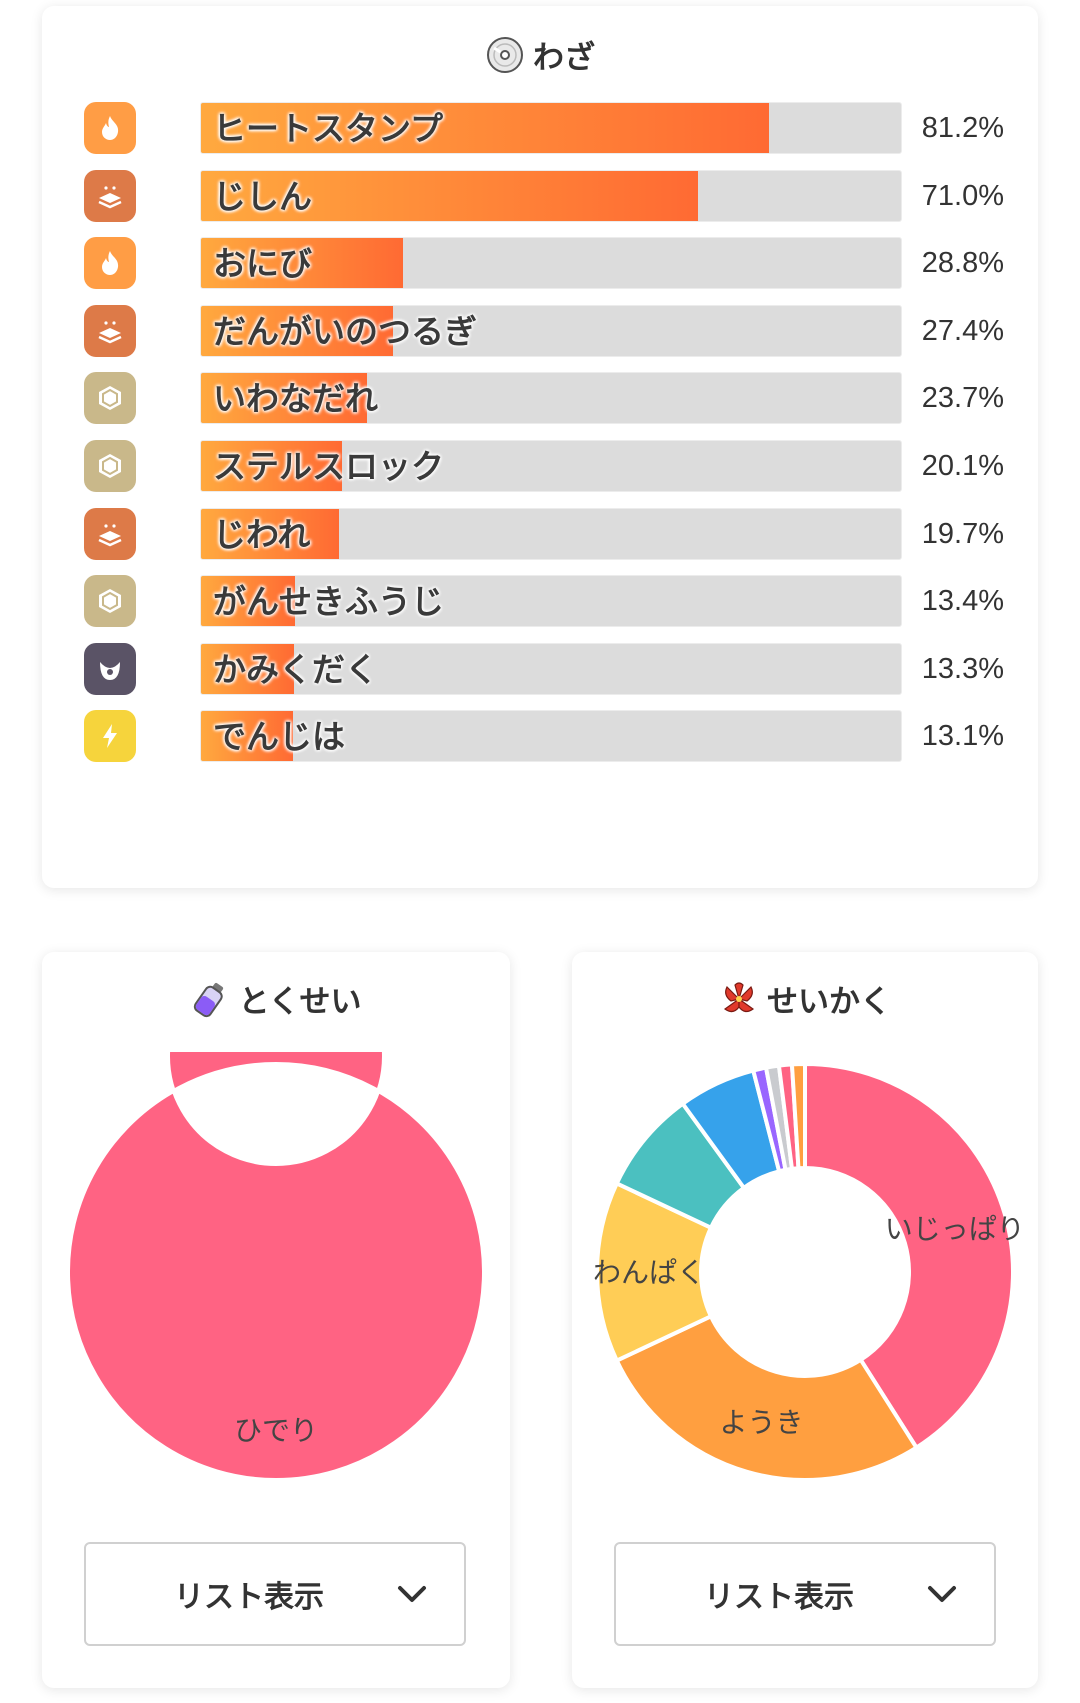  I want to click on move-row: ヒートスタンプ 81.2%, so click(544, 128).